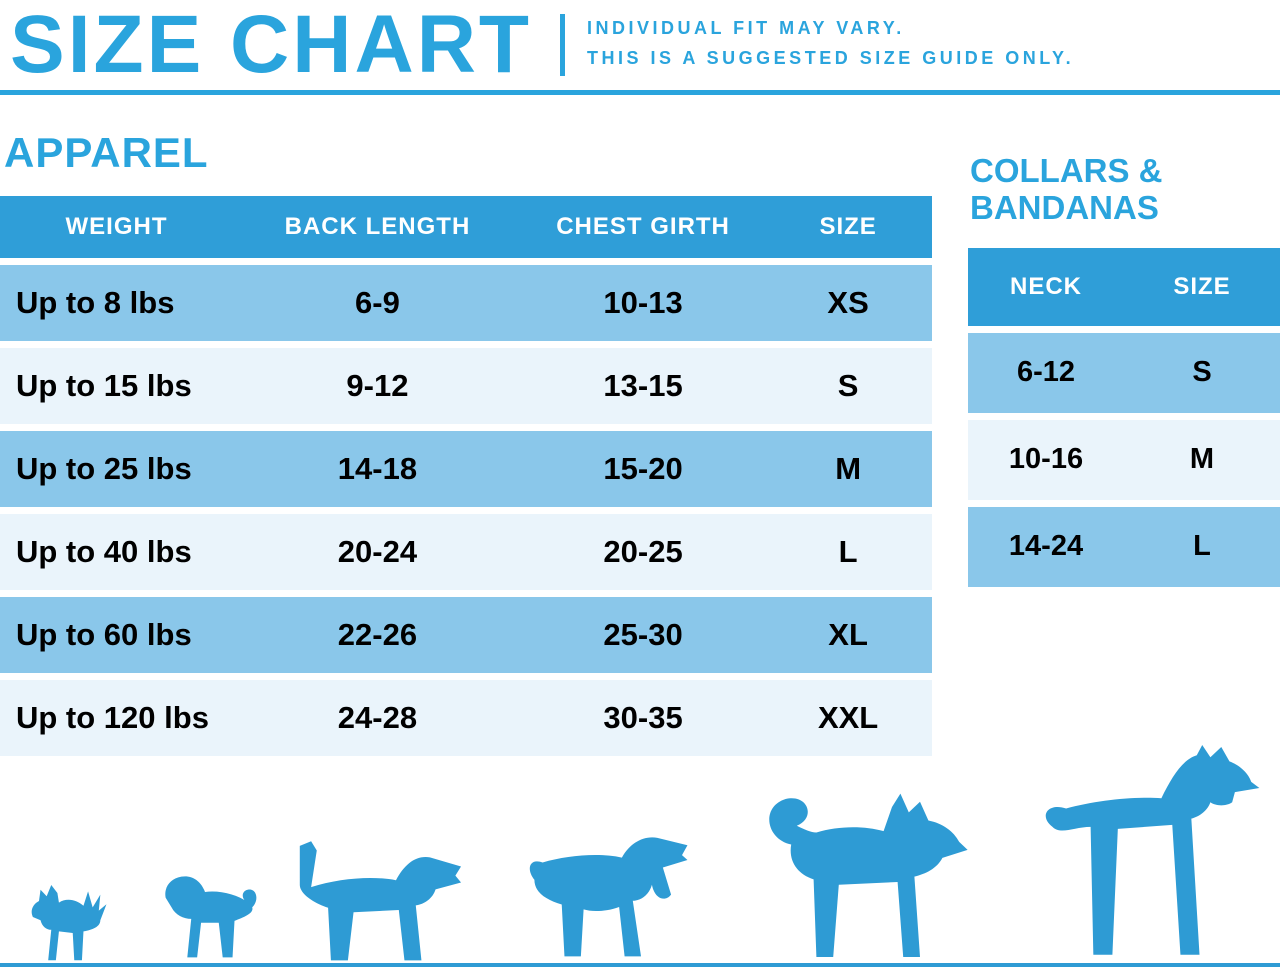  Describe the element at coordinates (643, 717) in the screenshot. I see `cell-chest-girth: 30-35` at that location.